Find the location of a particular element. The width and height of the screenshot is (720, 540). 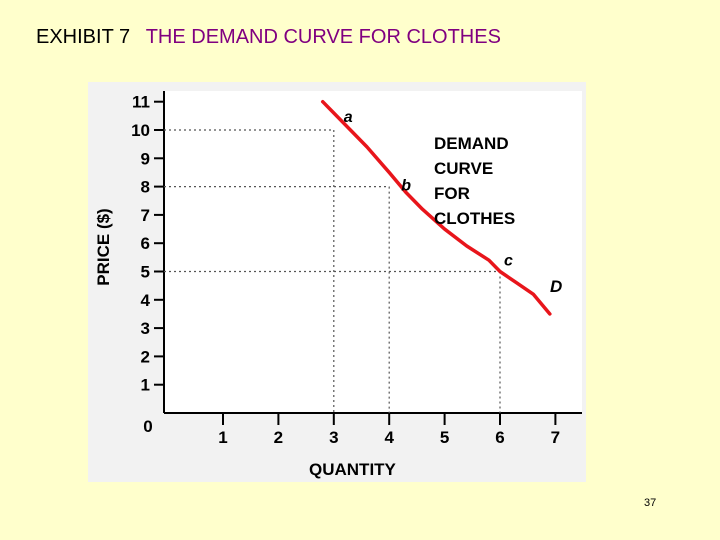

y-axis-label: PRICE ($) is located at coordinates (103, 246).